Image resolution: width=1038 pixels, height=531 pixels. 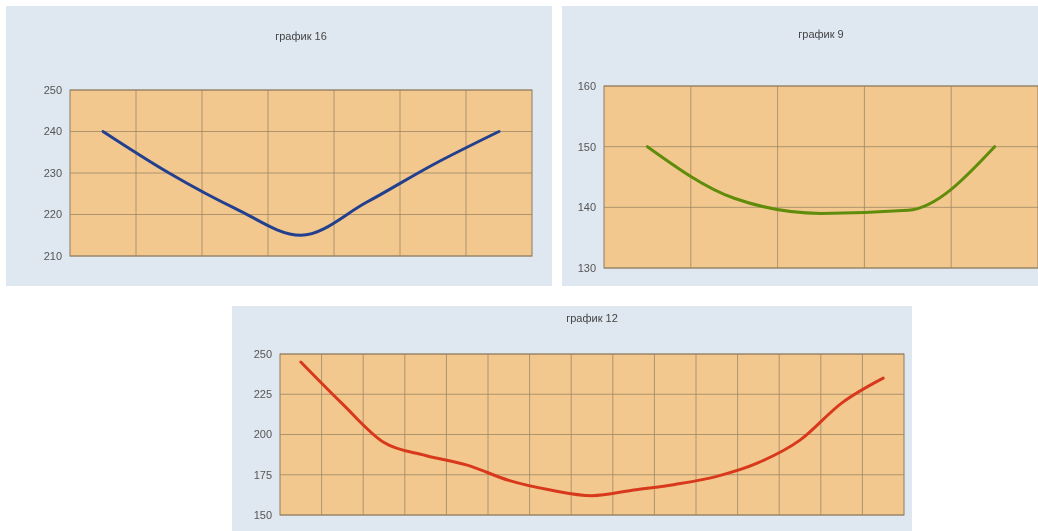 I want to click on y-tick-label: 240, so click(x=52, y=131).